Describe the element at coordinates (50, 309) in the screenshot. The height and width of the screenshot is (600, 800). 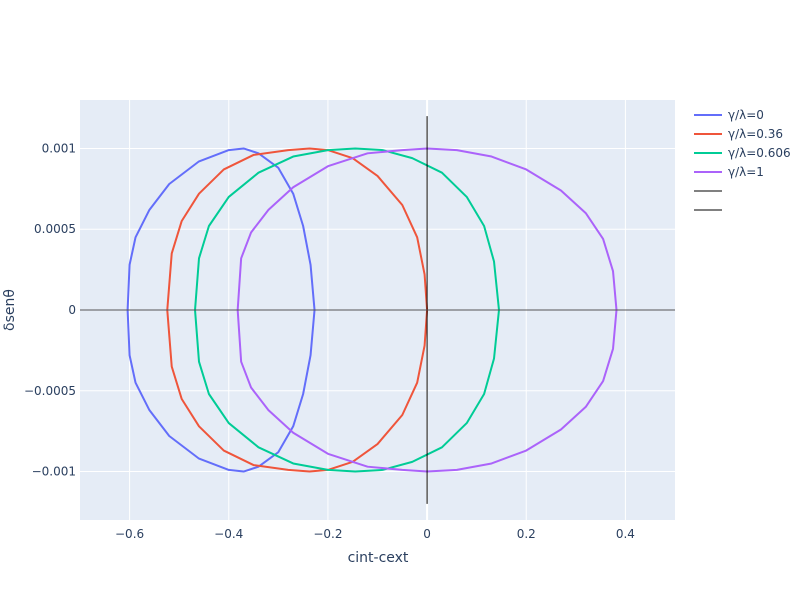
I see `y-tick-labels: −0.001 −0.0005 0 0.0005 0.001` at that location.